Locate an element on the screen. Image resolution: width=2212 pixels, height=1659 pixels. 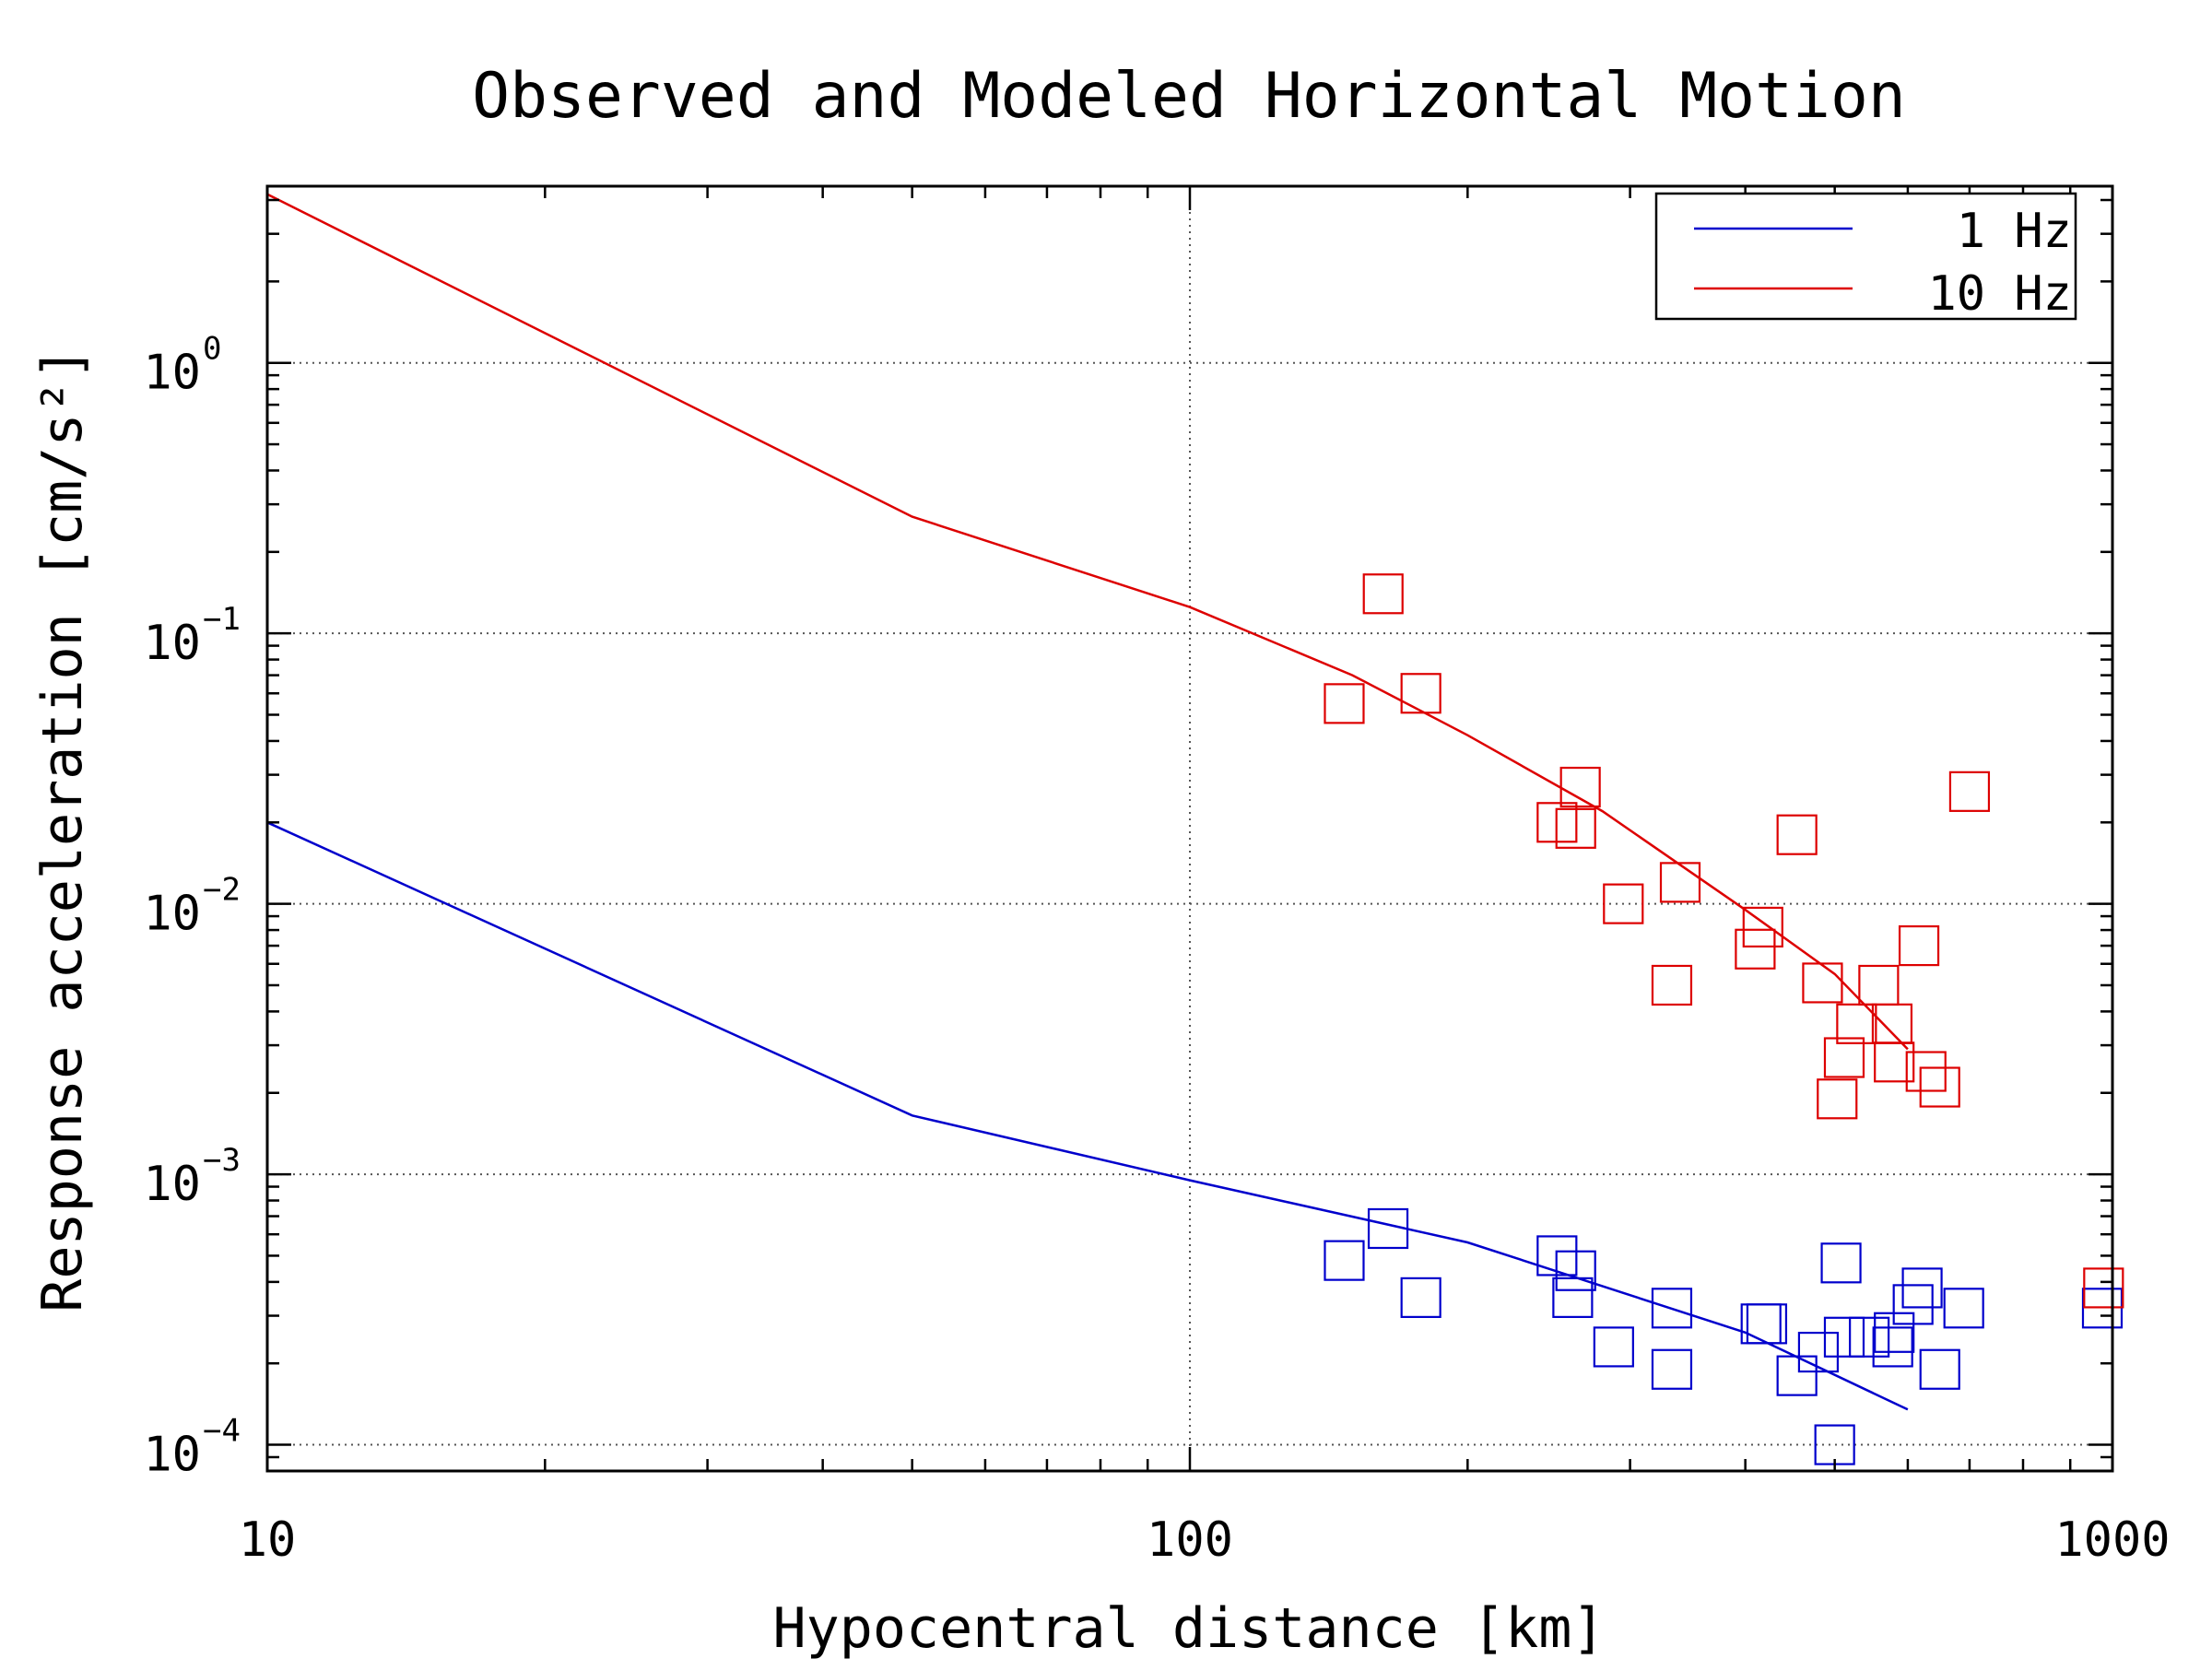
y-axis-label: Response acceleration [cm/s²] is located at coordinates (62, 829).